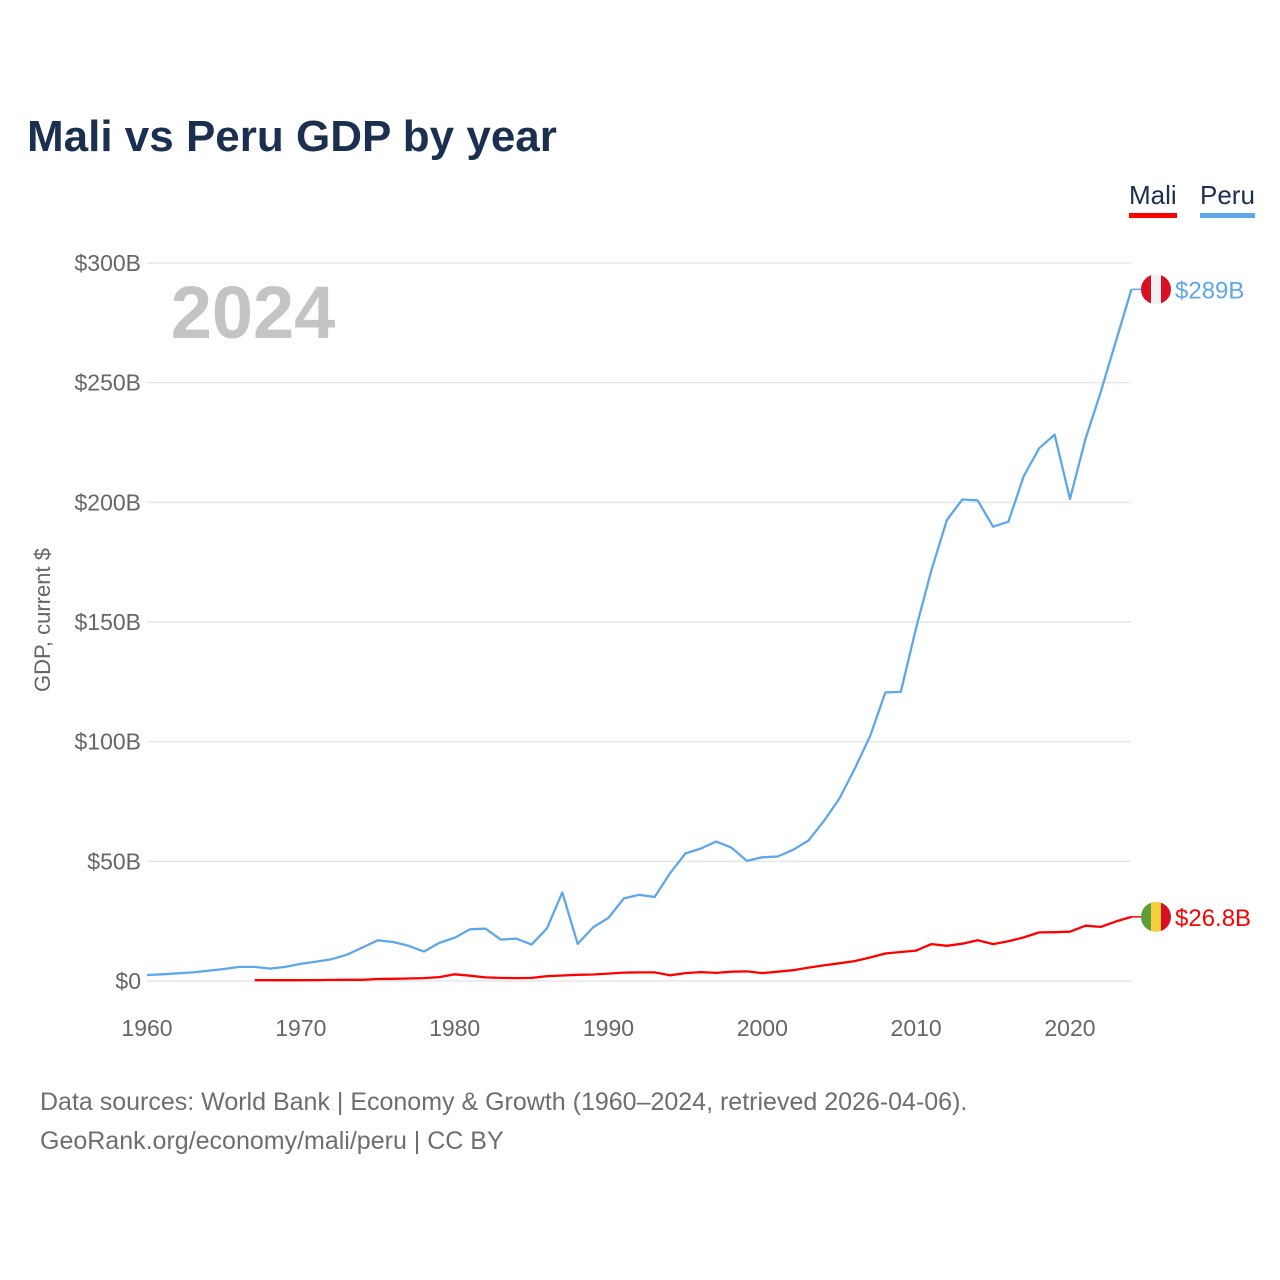 This screenshot has height=1280, width=1280. Describe the element at coordinates (272, 1141) in the screenshot. I see `source-link: GeoRank.org/economy/mali/peru | CC BY` at that location.